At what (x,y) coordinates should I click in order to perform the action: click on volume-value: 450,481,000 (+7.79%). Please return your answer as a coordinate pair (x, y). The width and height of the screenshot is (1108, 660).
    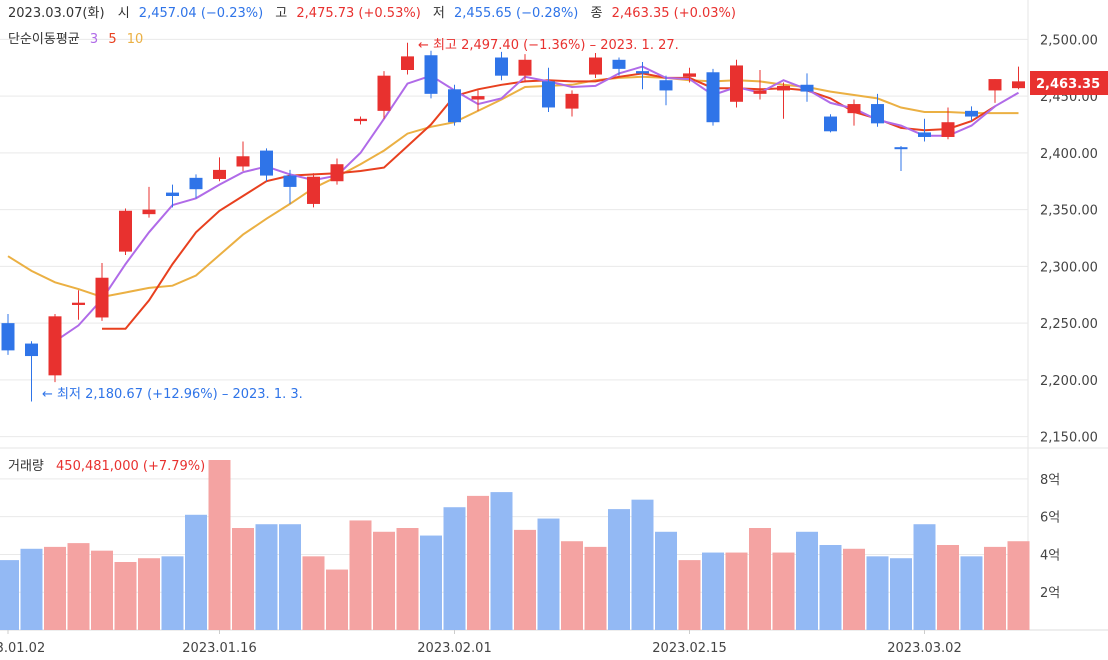
    Looking at the image, I should click on (130, 466).